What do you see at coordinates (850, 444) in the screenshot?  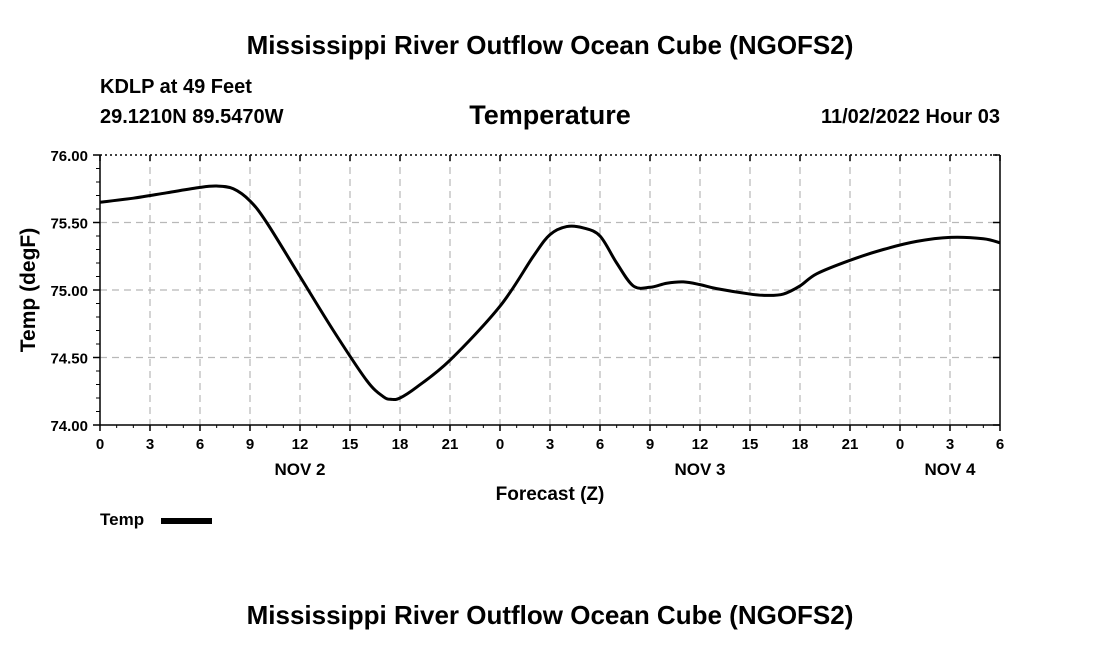 I see `x-tick-label-15: 21` at bounding box center [850, 444].